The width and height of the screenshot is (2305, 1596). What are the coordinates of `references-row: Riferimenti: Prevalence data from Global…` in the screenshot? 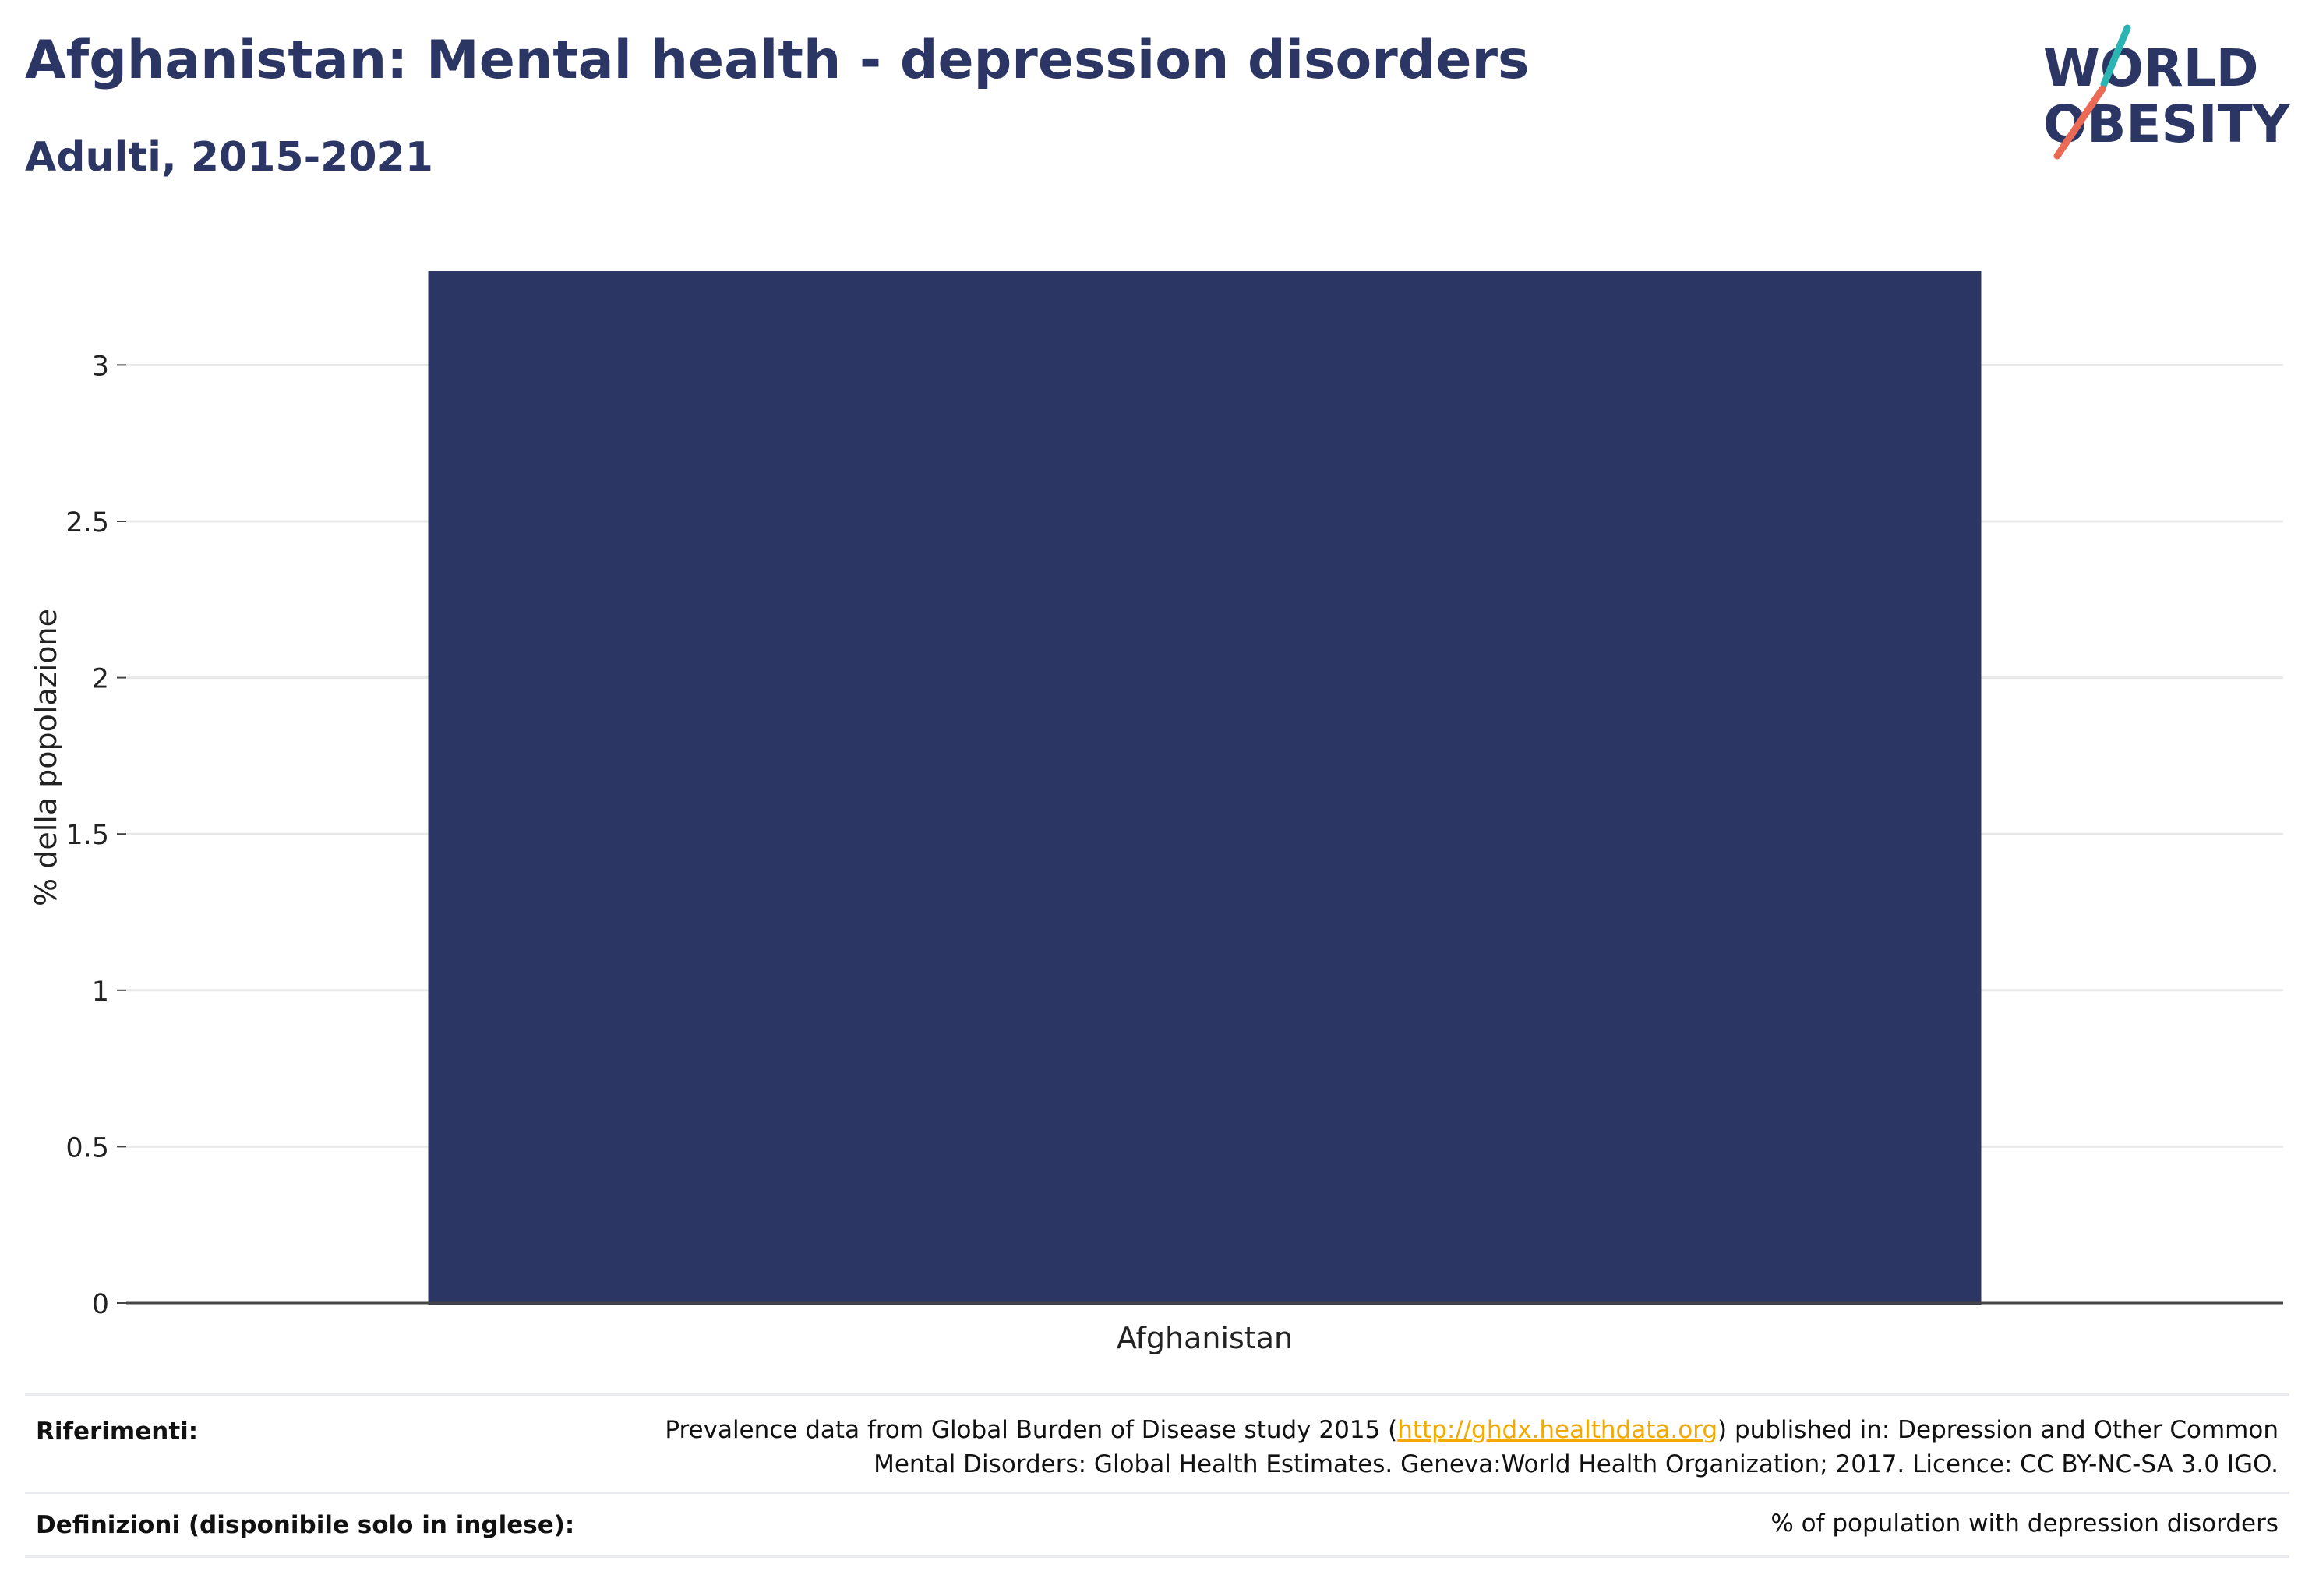 It's located at (1157, 1443).